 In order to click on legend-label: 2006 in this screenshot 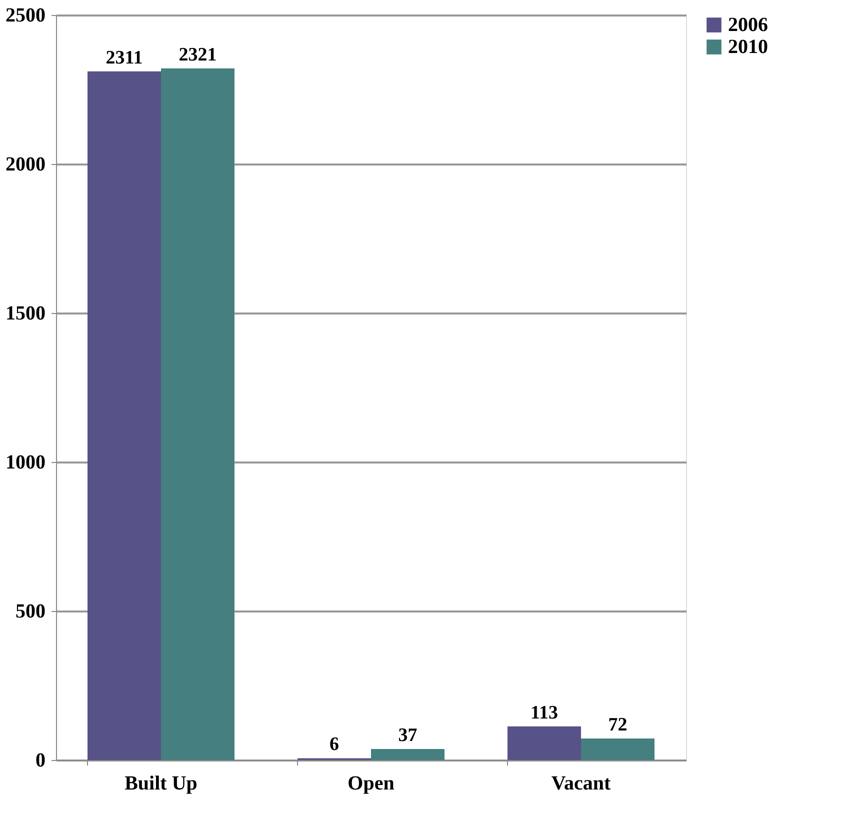, I will do `click(748, 25)`.